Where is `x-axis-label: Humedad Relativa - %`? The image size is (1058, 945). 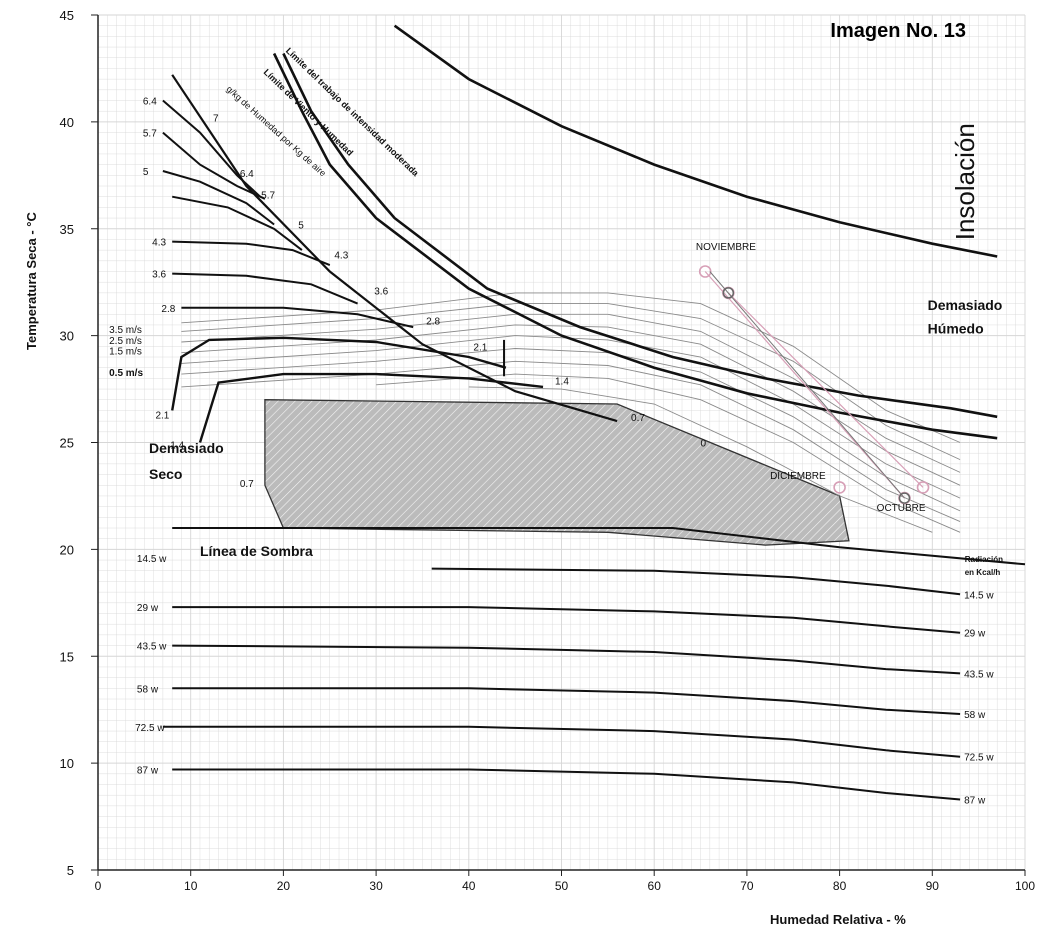 x-axis-label: Humedad Relativa - % is located at coordinates (838, 919).